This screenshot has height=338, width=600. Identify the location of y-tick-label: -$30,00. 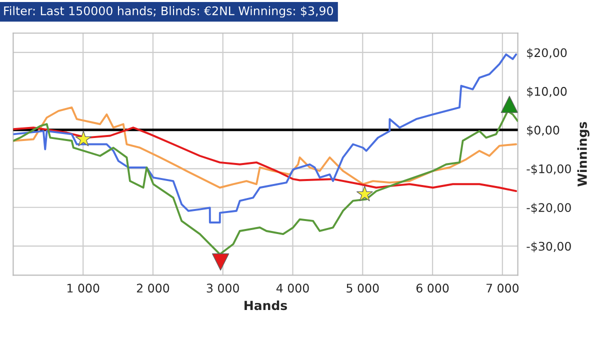
(548, 247).